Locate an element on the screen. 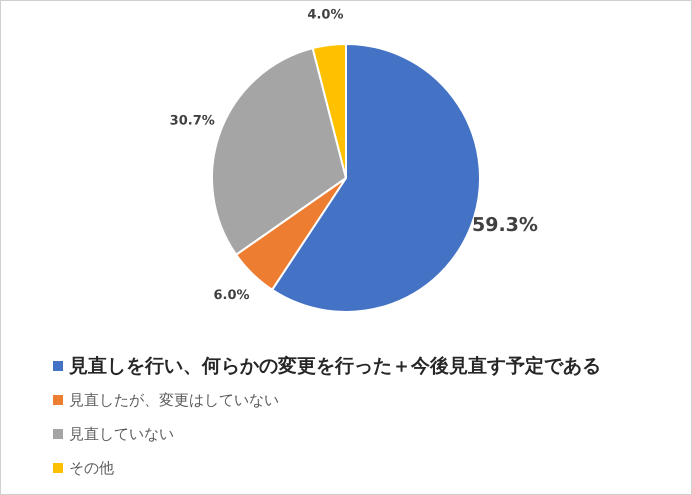 The width and height of the screenshot is (692, 495). data-label: 4.0% is located at coordinates (325, 15).